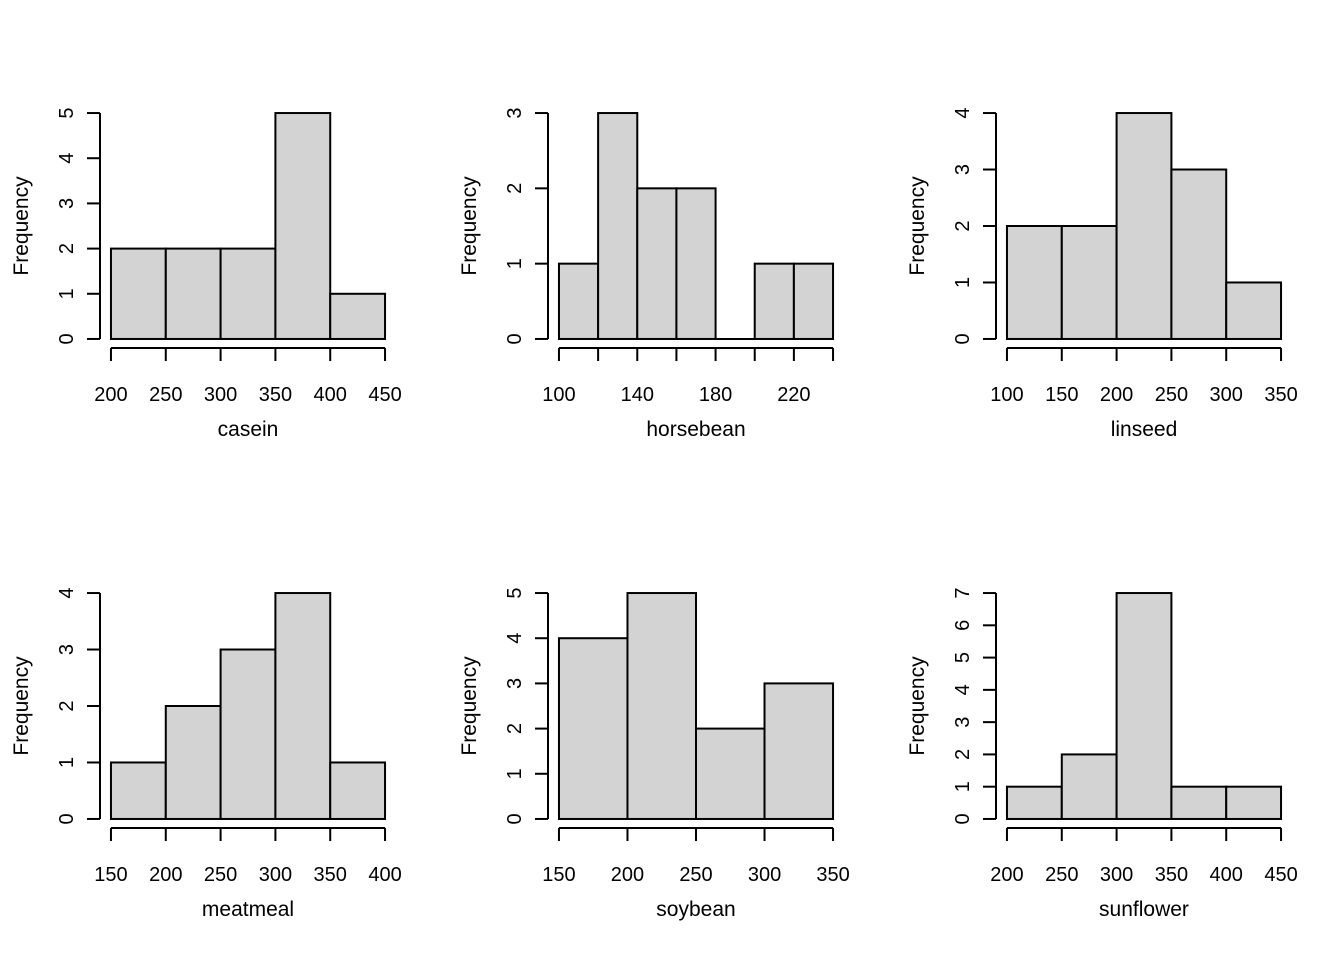 Image resolution: width=1344 pixels, height=965 pixels. I want to click on x-tick-label: 450, so click(384, 395).